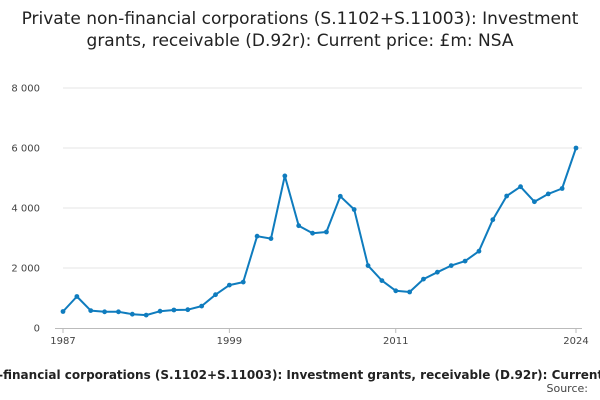 The image size is (600, 400). I want to click on x-tick-label: 1999, so click(229, 341).